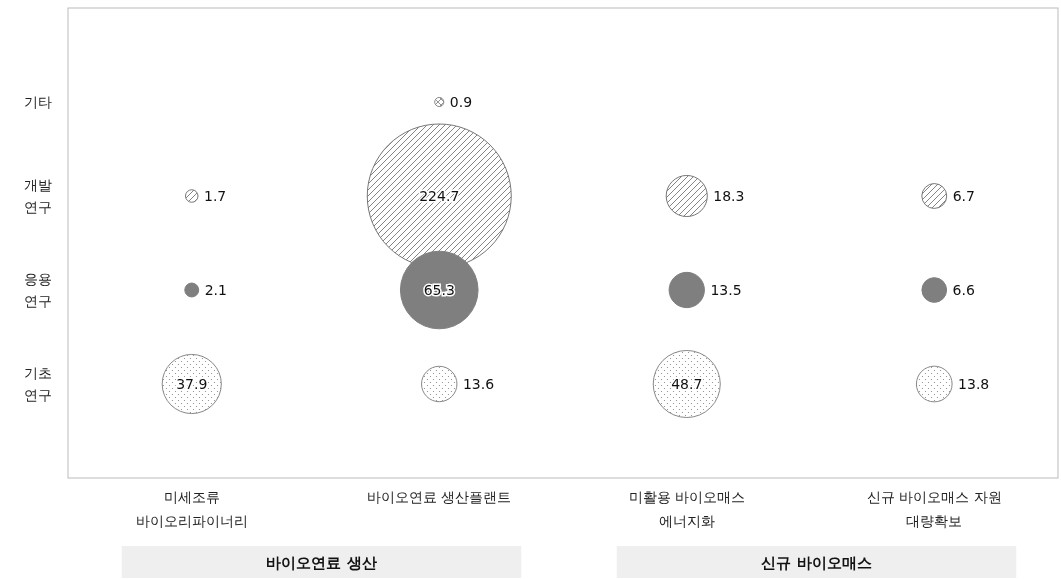  Describe the element at coordinates (687, 384) in the screenshot. I see `data-label: 48.7` at that location.